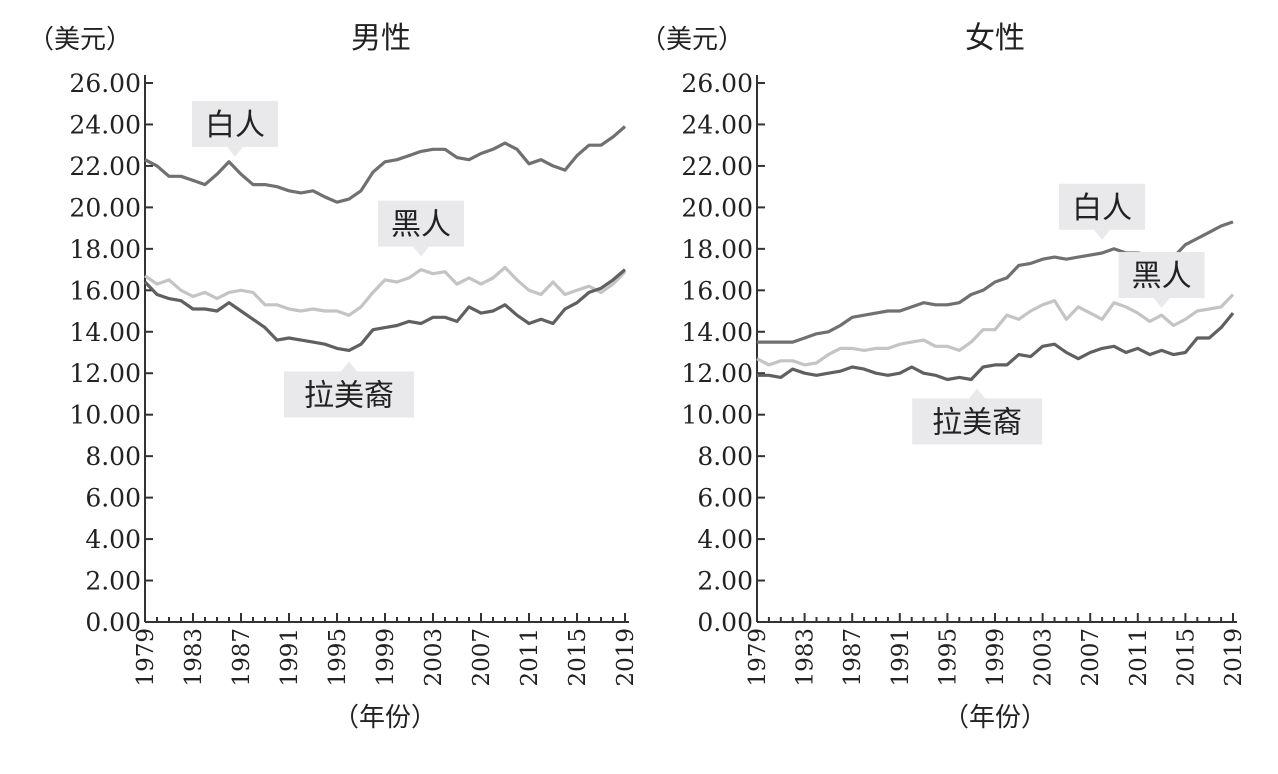 This screenshot has width=1278, height=774. I want to click on series-line-白人, so click(385, 164).